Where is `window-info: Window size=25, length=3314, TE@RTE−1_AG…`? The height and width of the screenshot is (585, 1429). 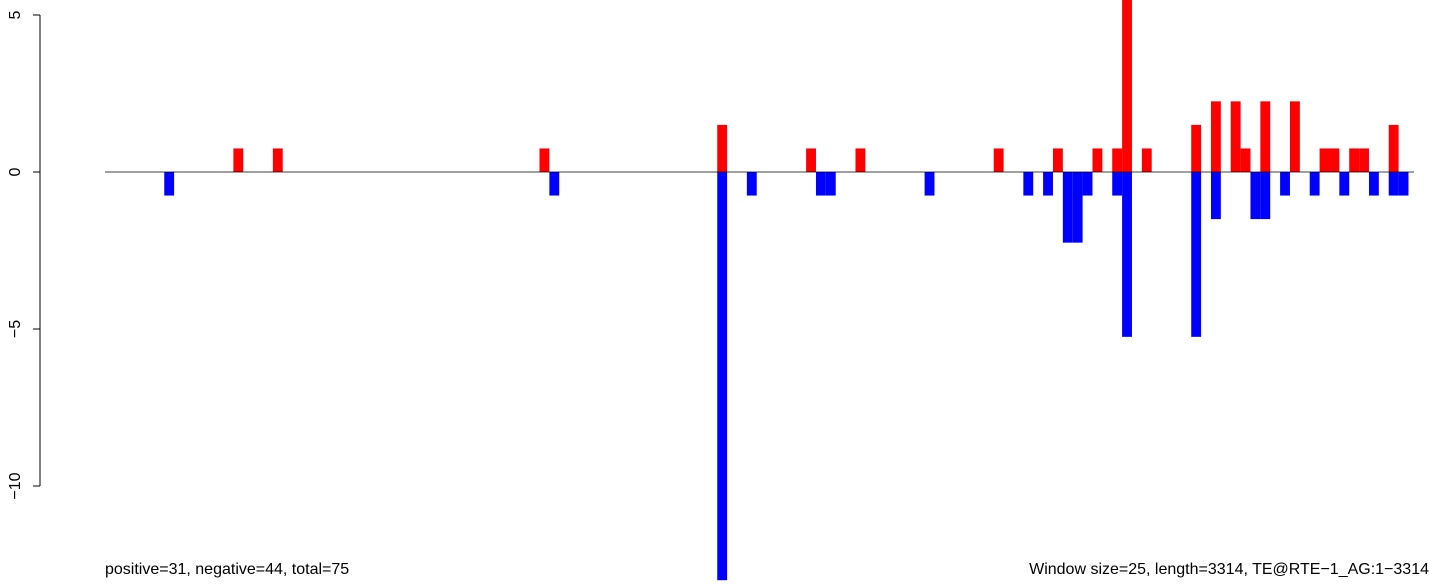
window-info: Window size=25, length=3314, TE@RTE−1_AG… is located at coordinates (1229, 569).